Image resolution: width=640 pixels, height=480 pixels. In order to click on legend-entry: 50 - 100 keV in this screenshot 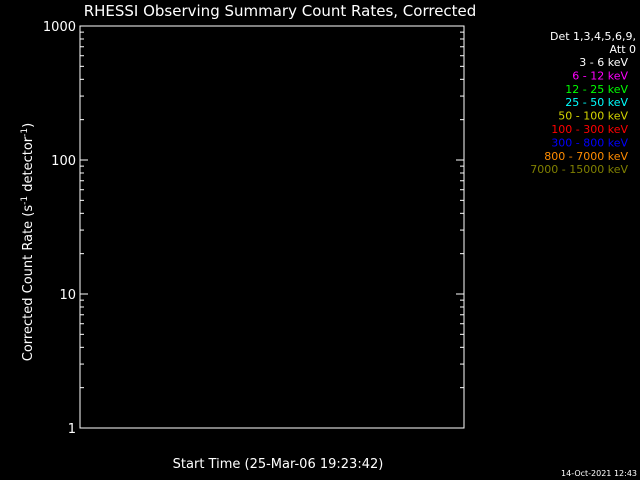, I will do `click(593, 116)`.